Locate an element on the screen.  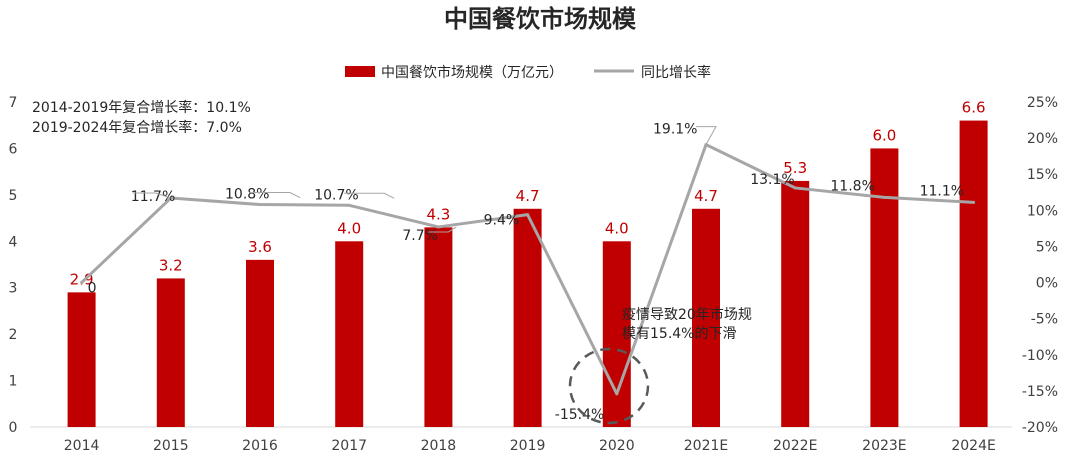
left-tick-label: 0 is located at coordinates (13, 428).